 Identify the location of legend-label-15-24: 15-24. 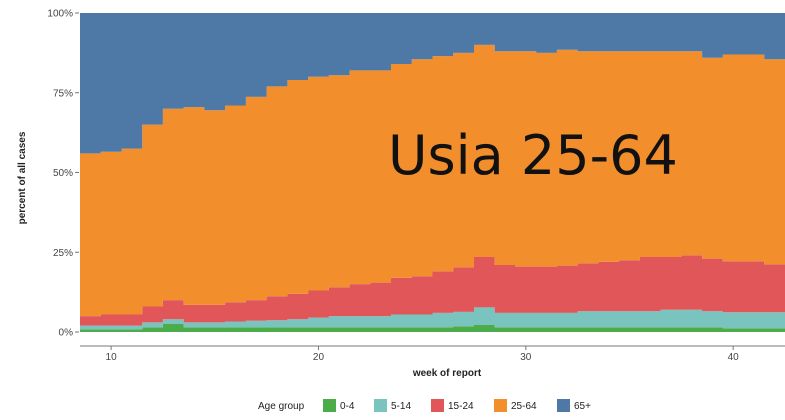
(461, 406).